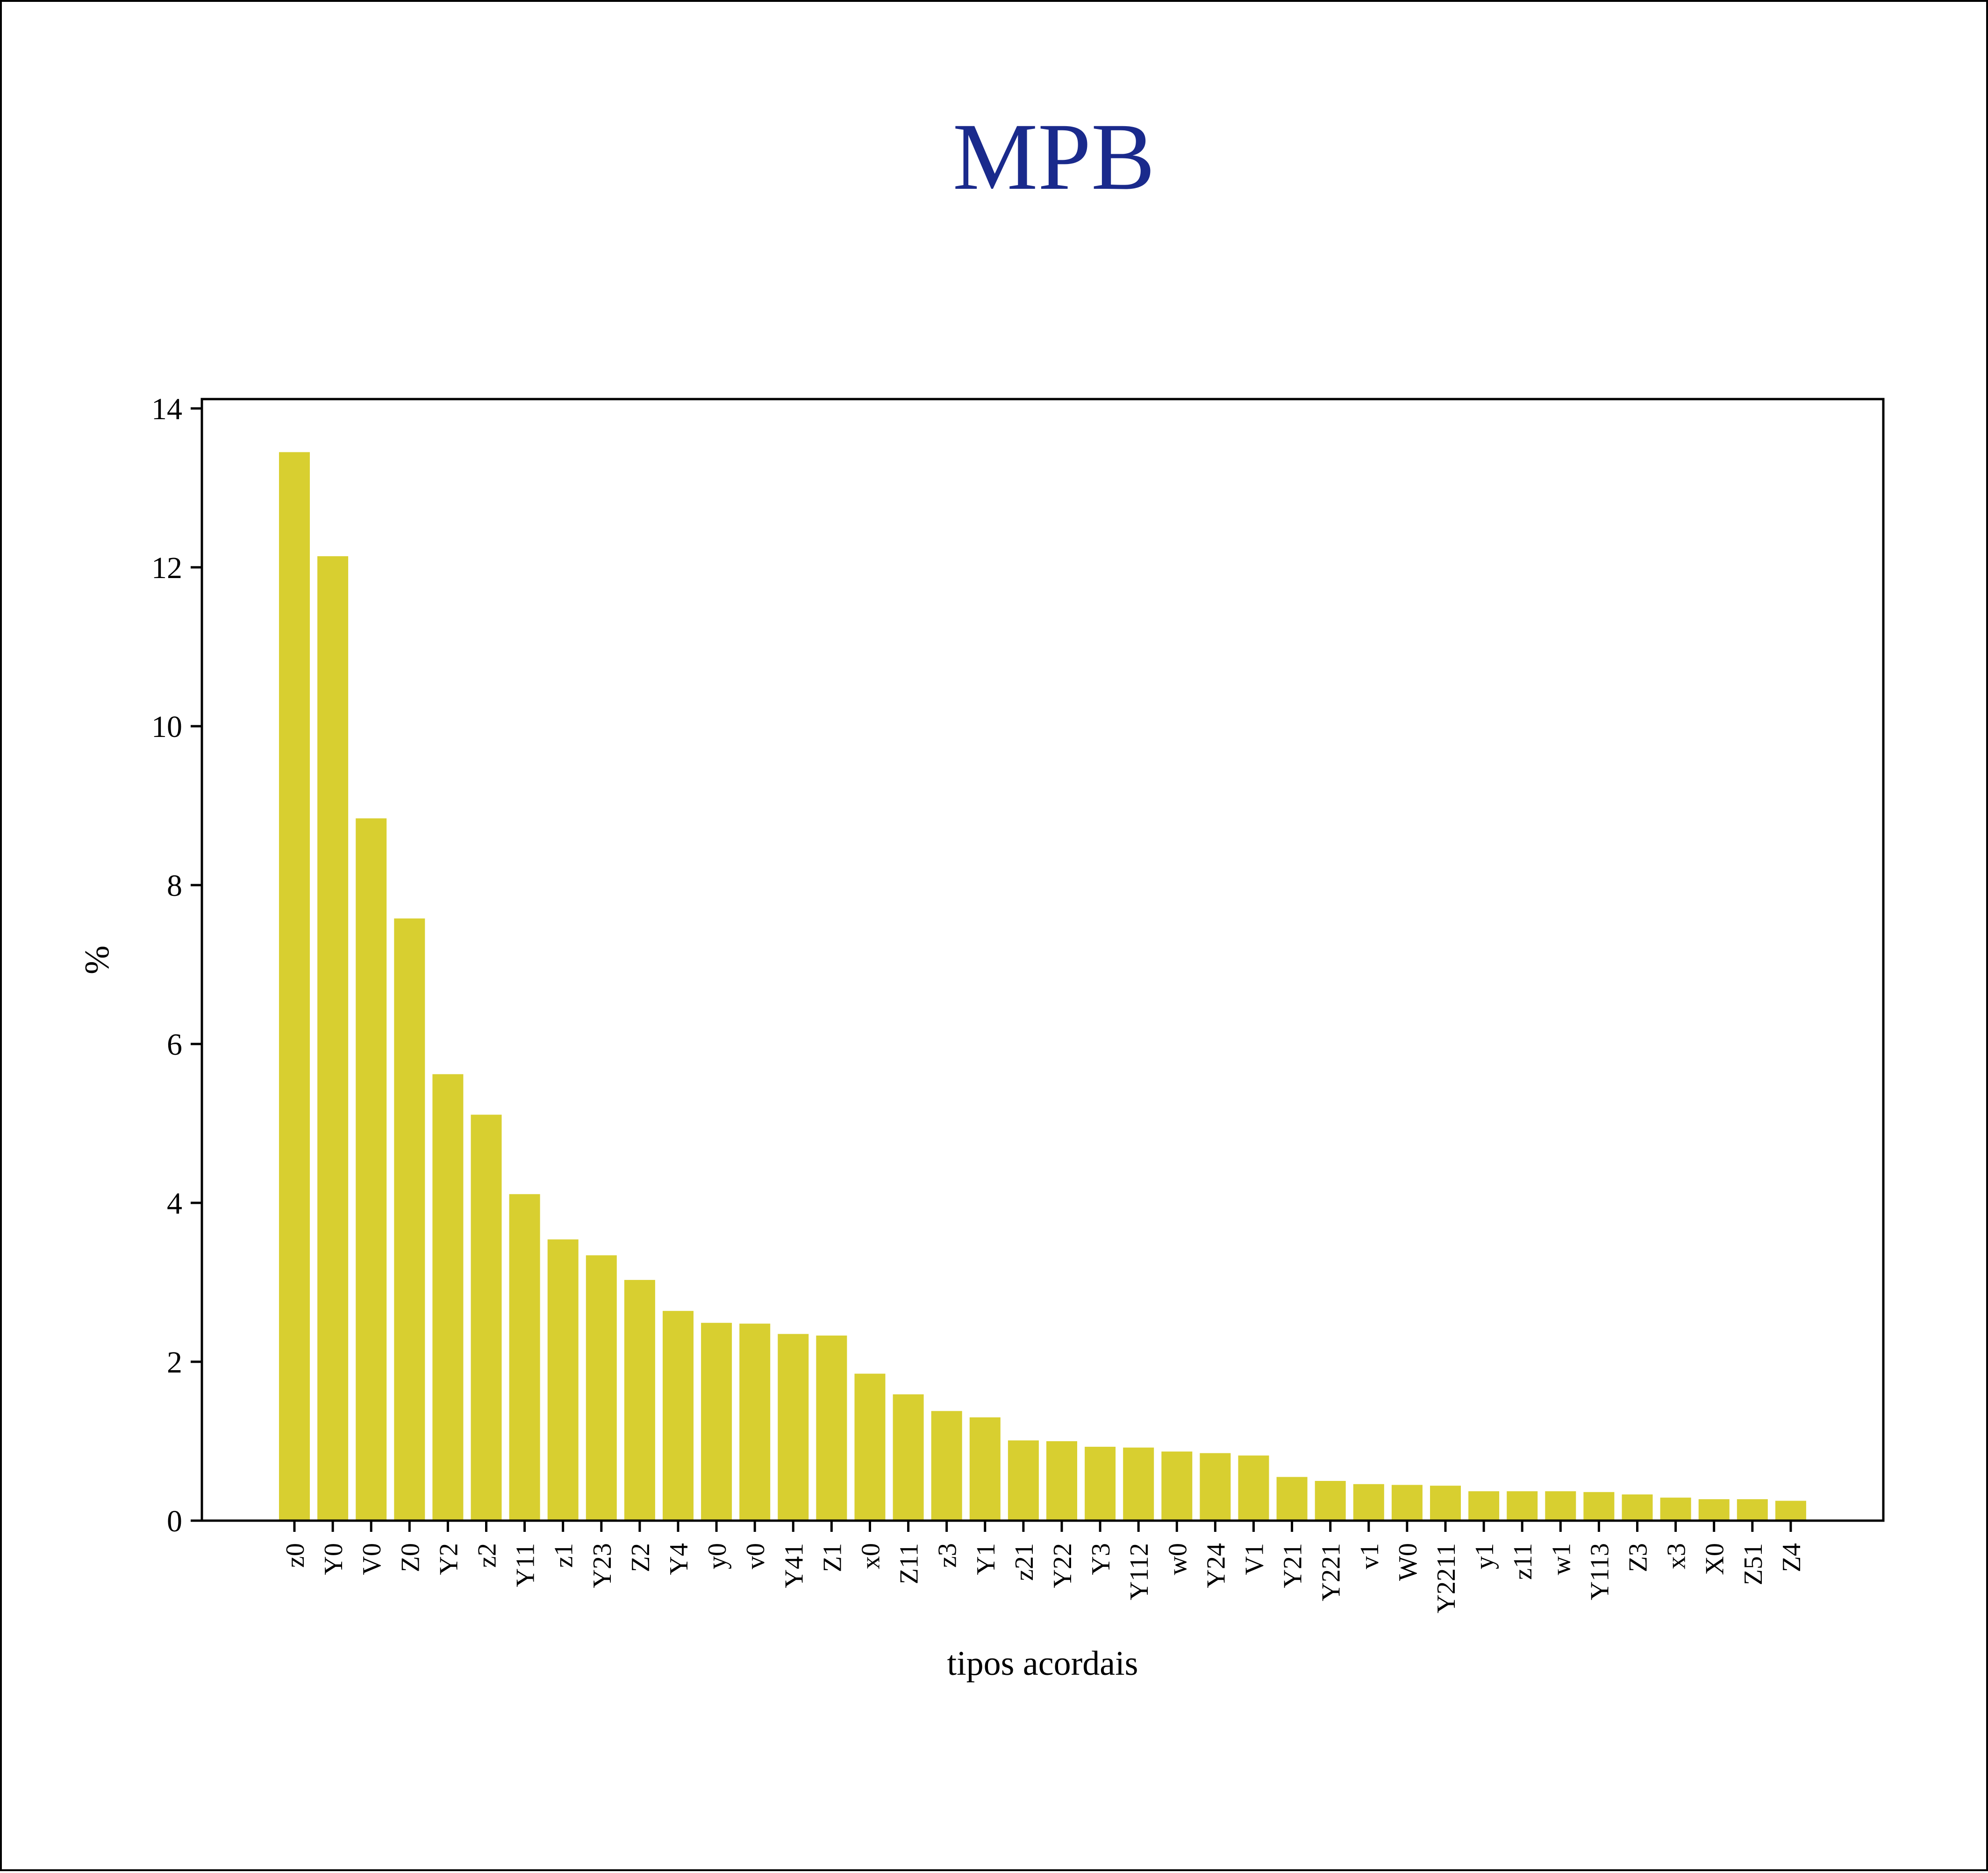  Describe the element at coordinates (1062, 1565) in the screenshot. I see `x-tick-label: Y22` at that location.